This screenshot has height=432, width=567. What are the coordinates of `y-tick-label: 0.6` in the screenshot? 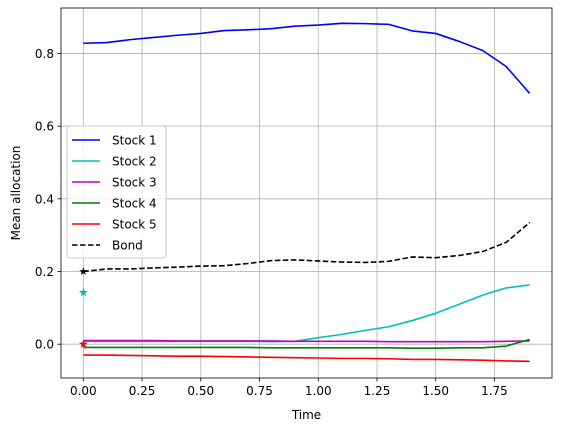 It's located at (44, 127).